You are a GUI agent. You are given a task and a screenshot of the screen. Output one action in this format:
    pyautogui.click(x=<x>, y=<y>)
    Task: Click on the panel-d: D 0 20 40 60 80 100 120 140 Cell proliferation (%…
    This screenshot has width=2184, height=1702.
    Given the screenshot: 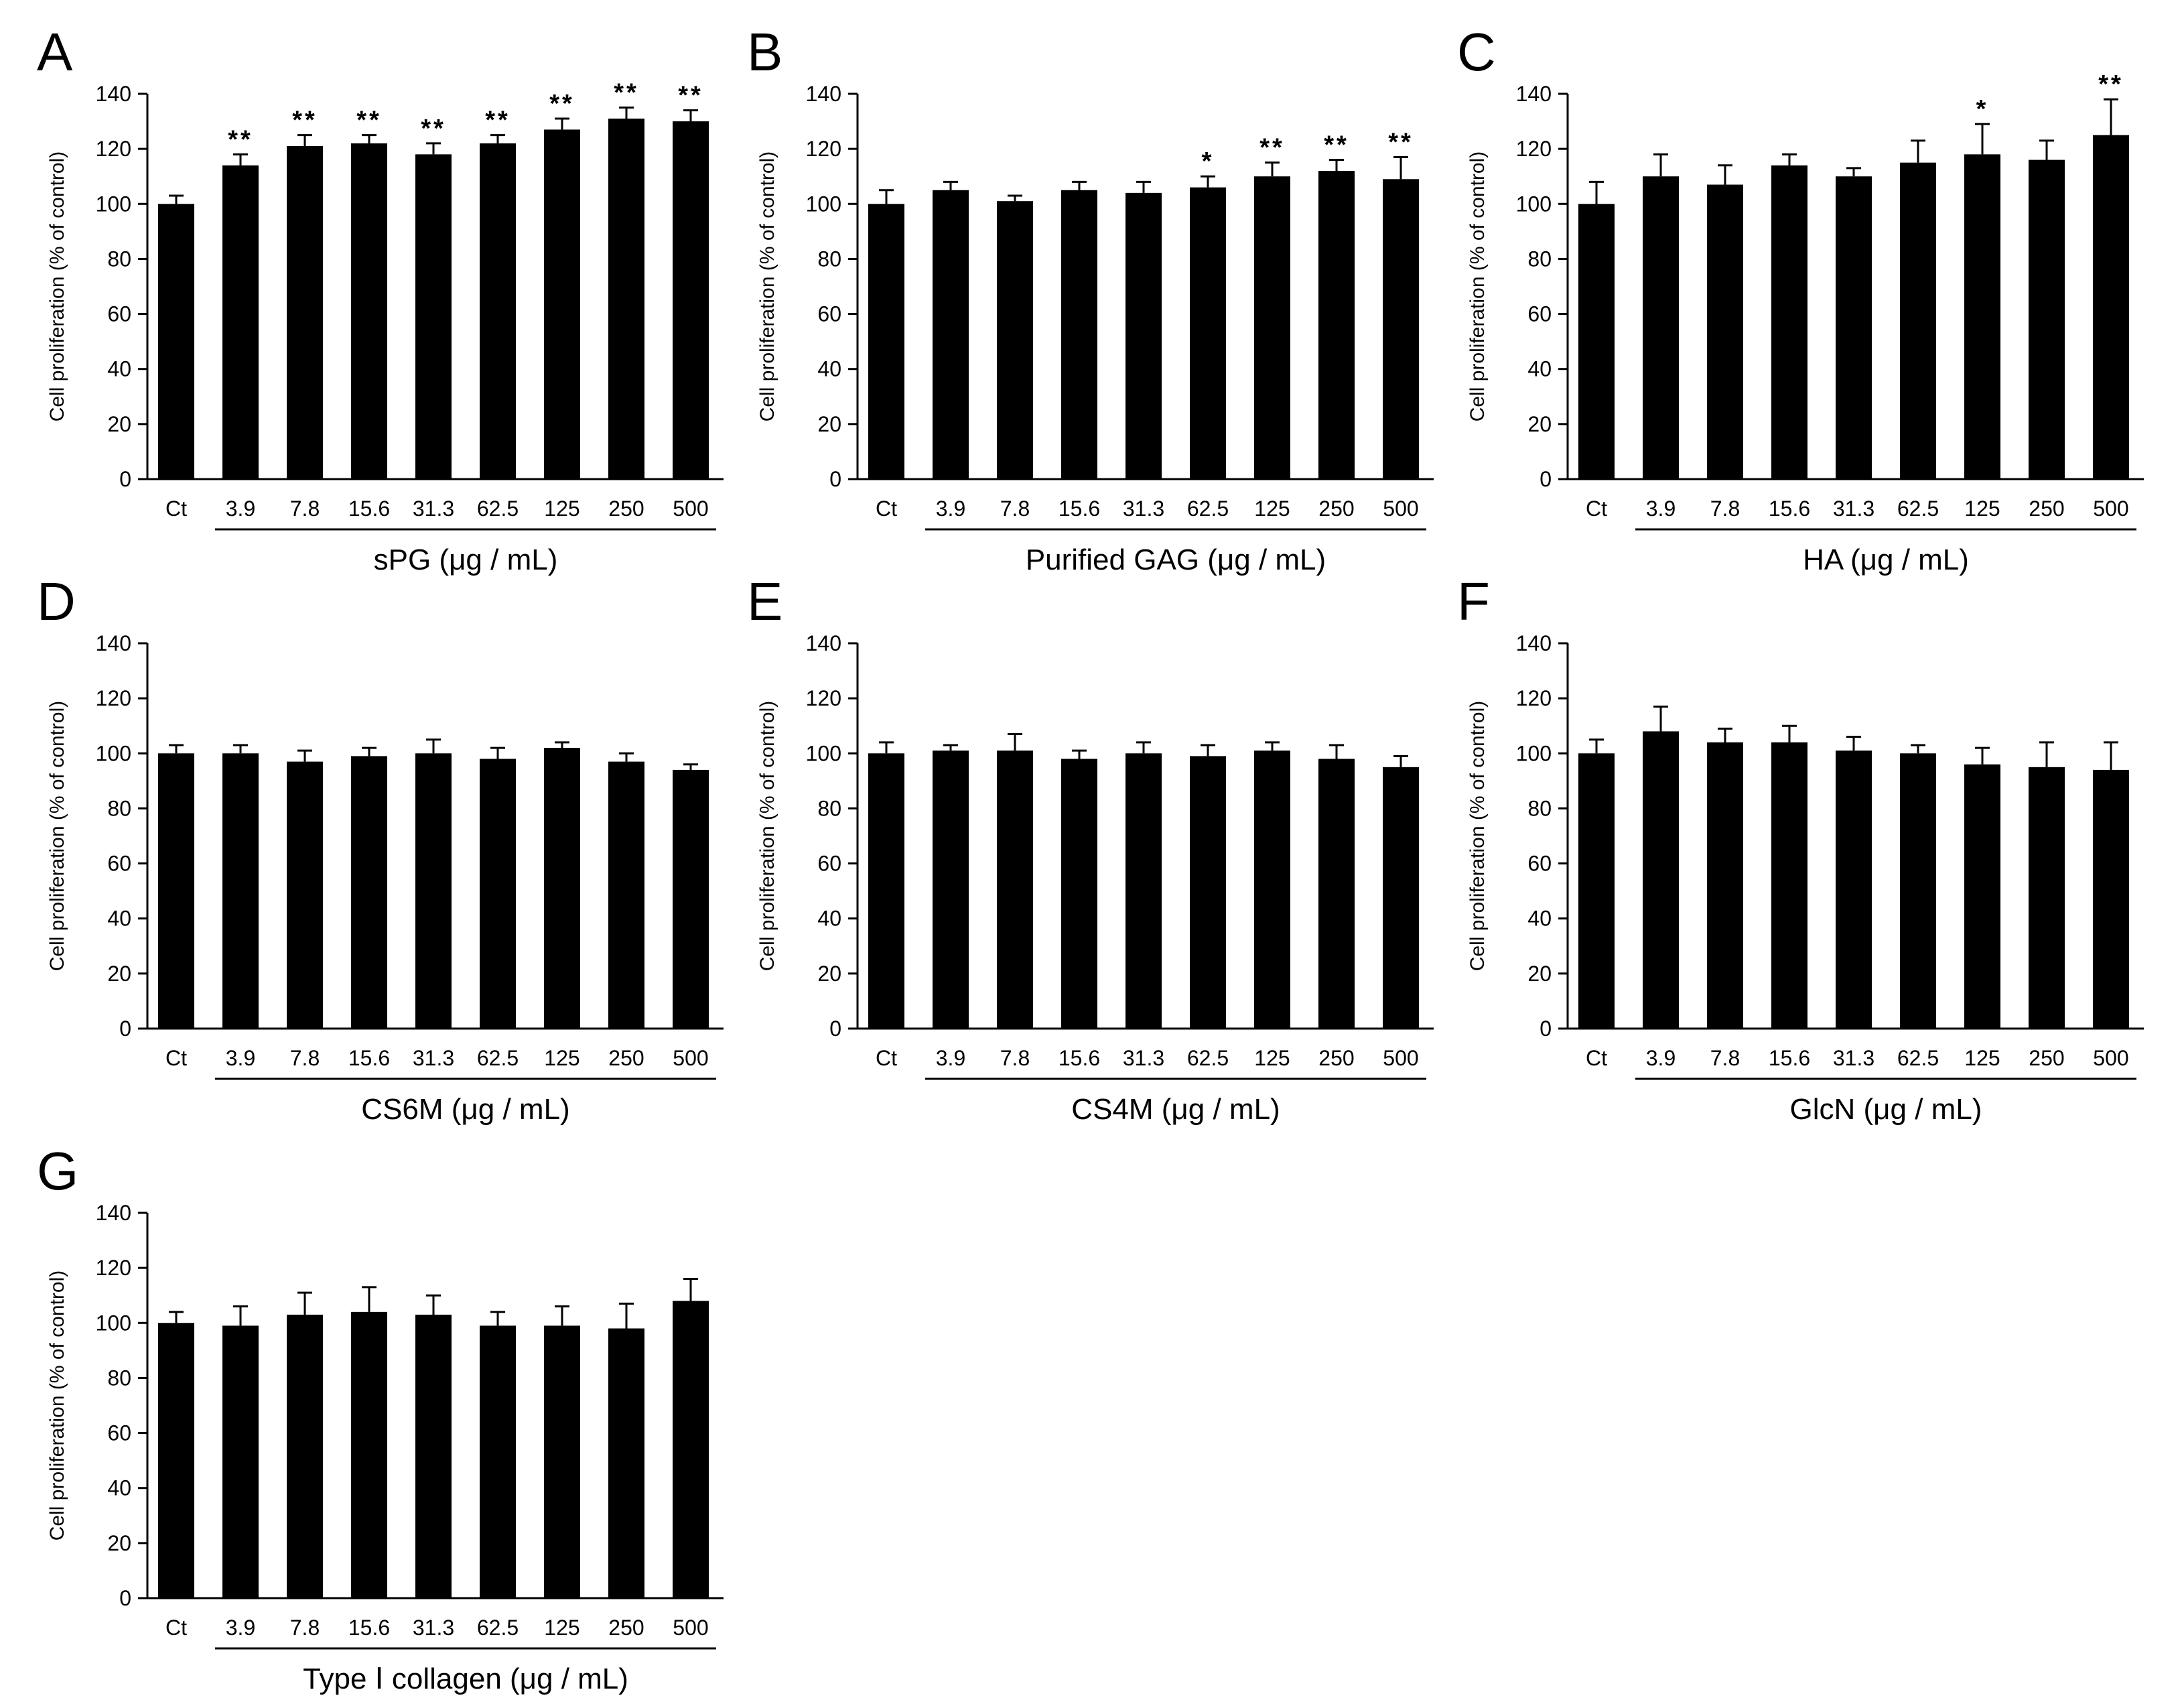 What is the action you would take?
    pyautogui.click(x=380, y=849)
    